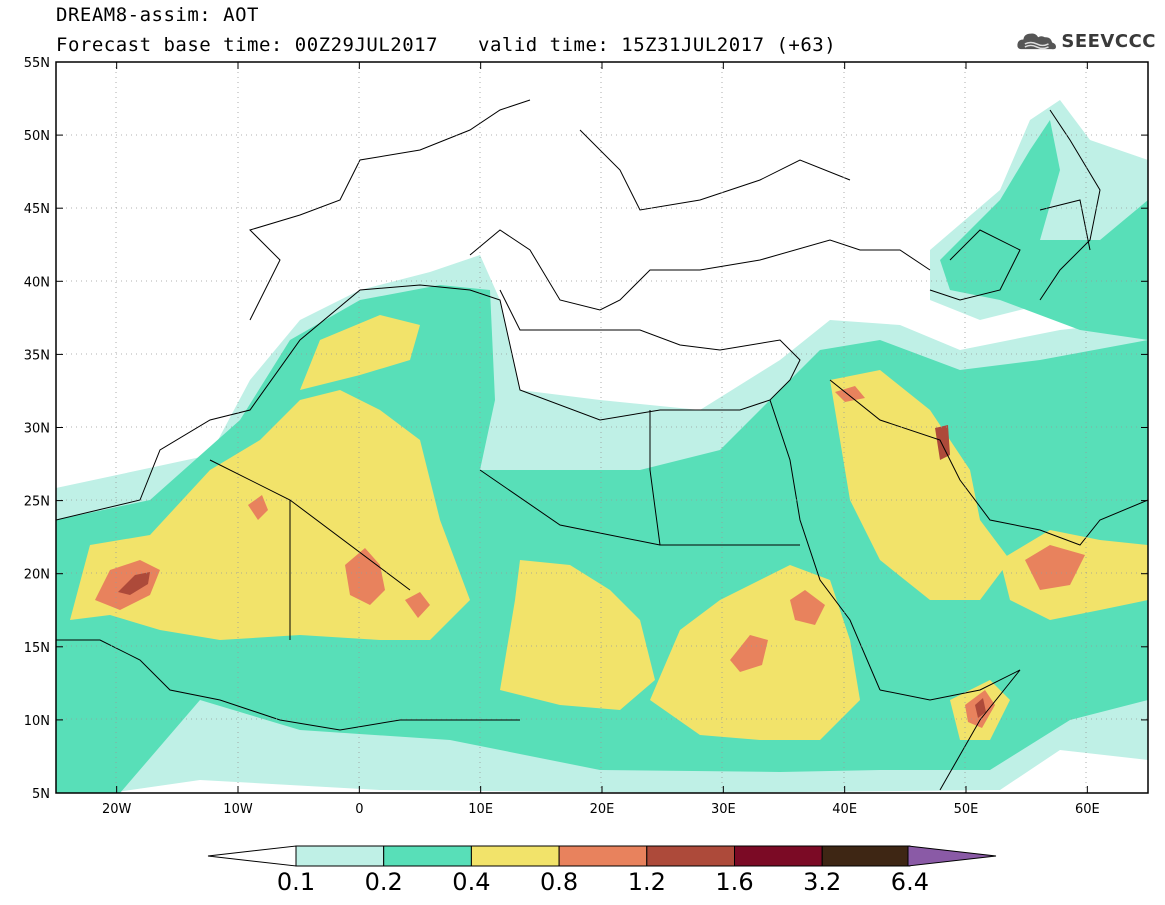  I want to click on seevccc-logo: SEEVCCC, so click(1086, 41).